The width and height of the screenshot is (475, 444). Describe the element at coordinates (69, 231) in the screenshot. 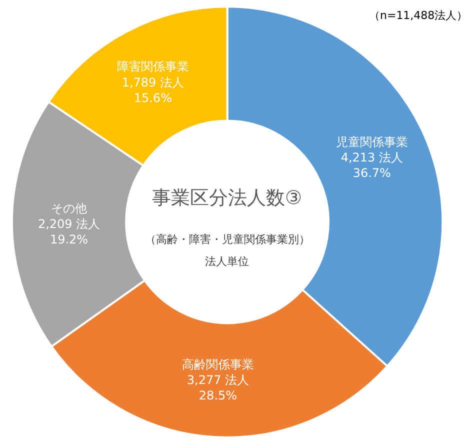

I see `data-label: 2,209 法人 19.2%` at that location.